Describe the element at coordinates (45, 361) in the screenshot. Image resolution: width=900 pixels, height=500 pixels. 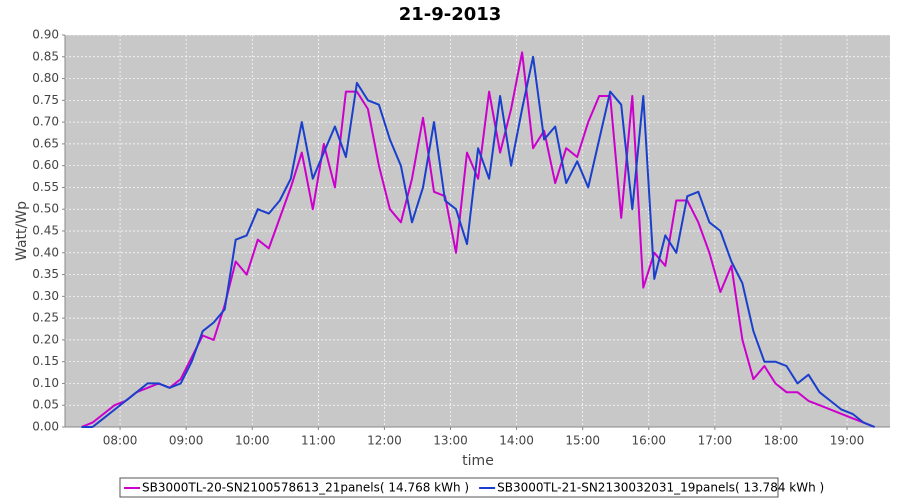
I see `y-tick-label: 0.15` at that location.